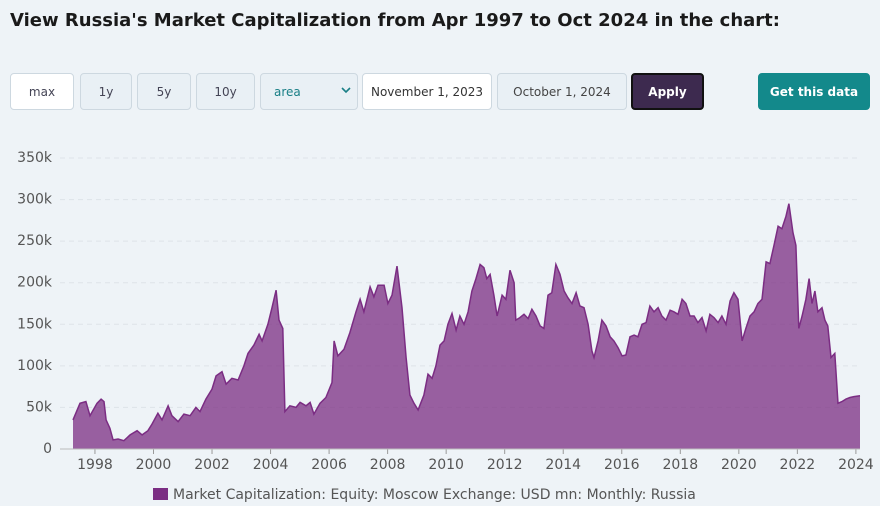  What do you see at coordinates (329, 465) in the screenshot?
I see `x-tick-label: 2006` at bounding box center [329, 465].